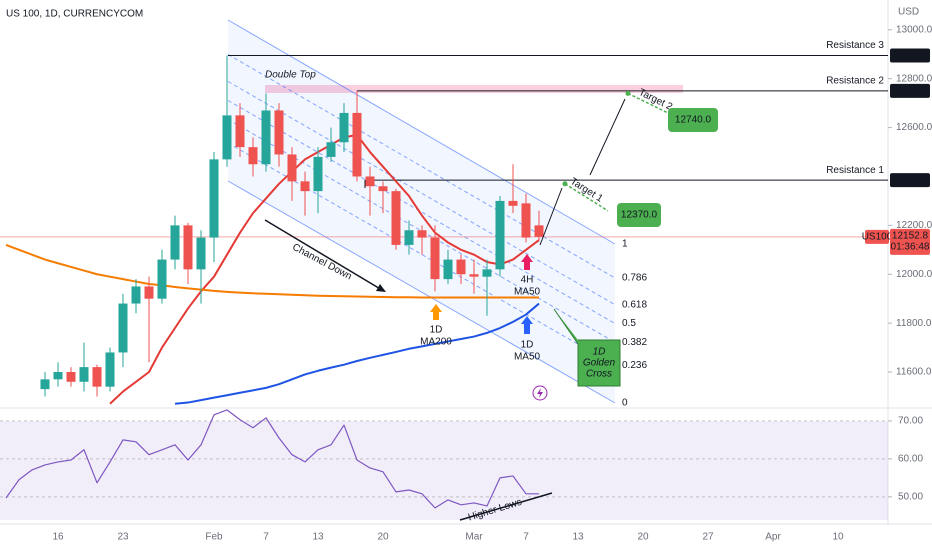  I want to click on target-line, so click(586, 197).